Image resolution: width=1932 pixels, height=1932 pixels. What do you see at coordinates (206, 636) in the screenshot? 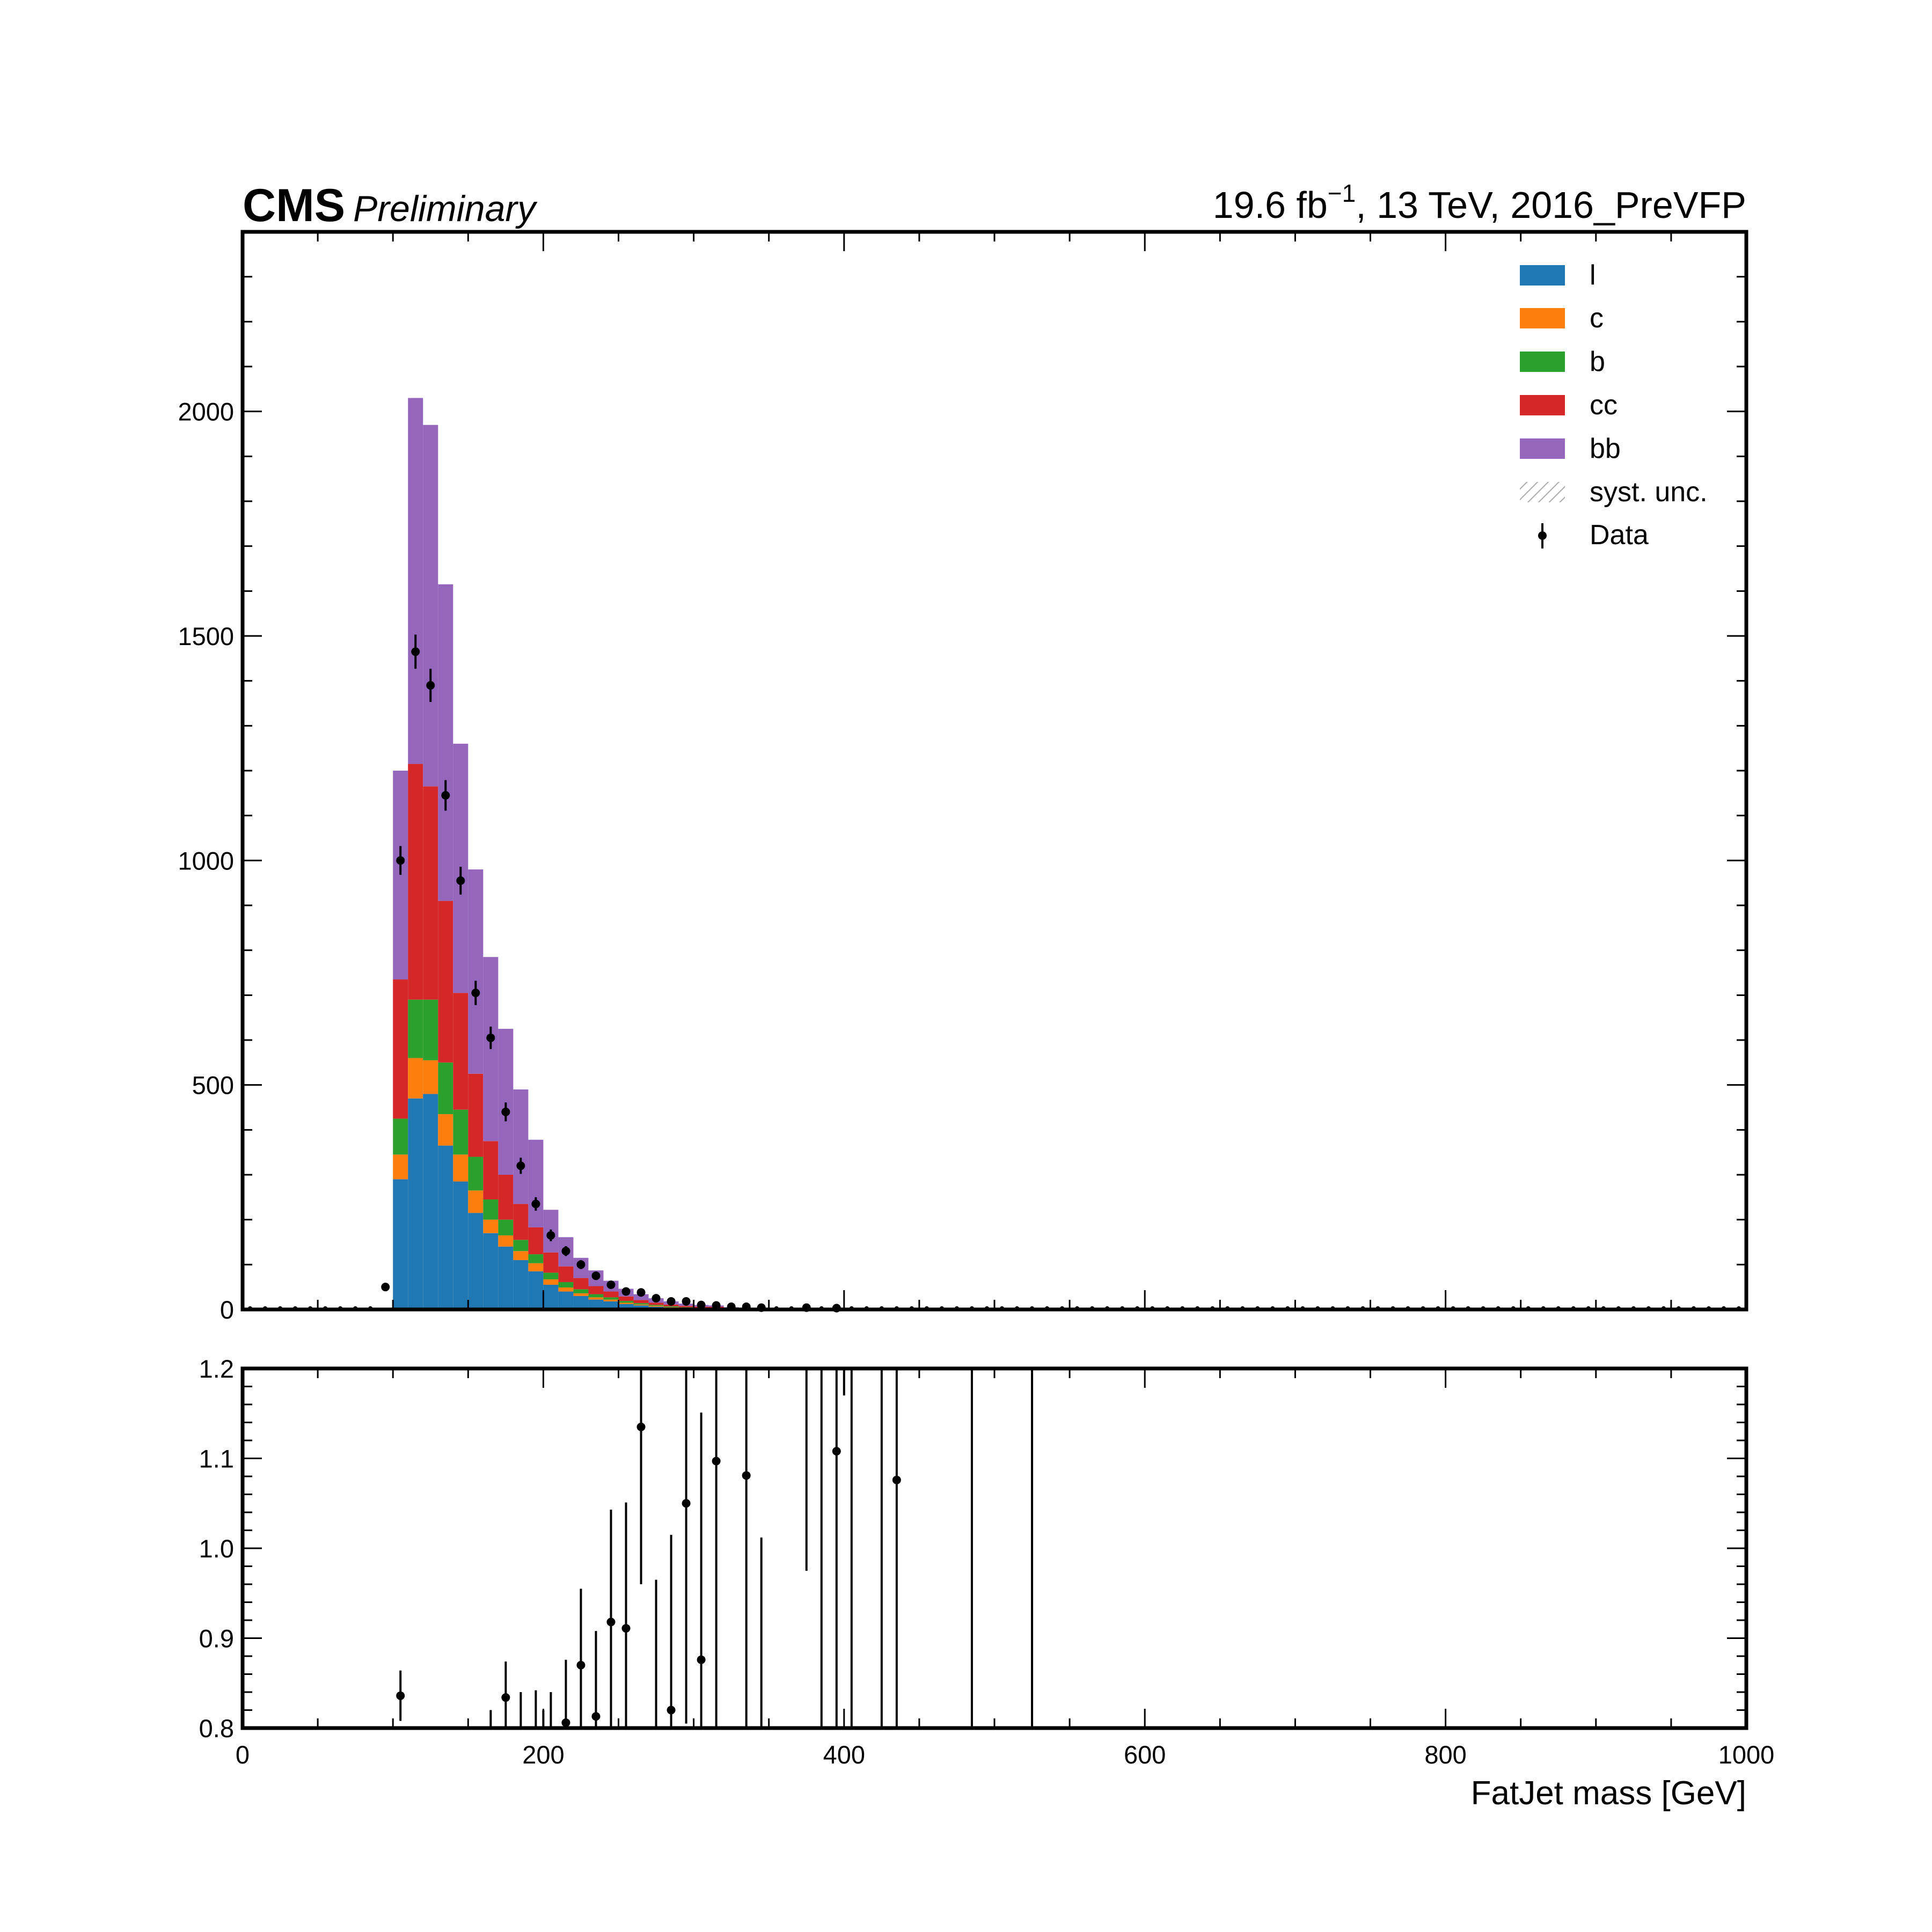
I see `main-ytick-label-1500: 1500` at bounding box center [206, 636].